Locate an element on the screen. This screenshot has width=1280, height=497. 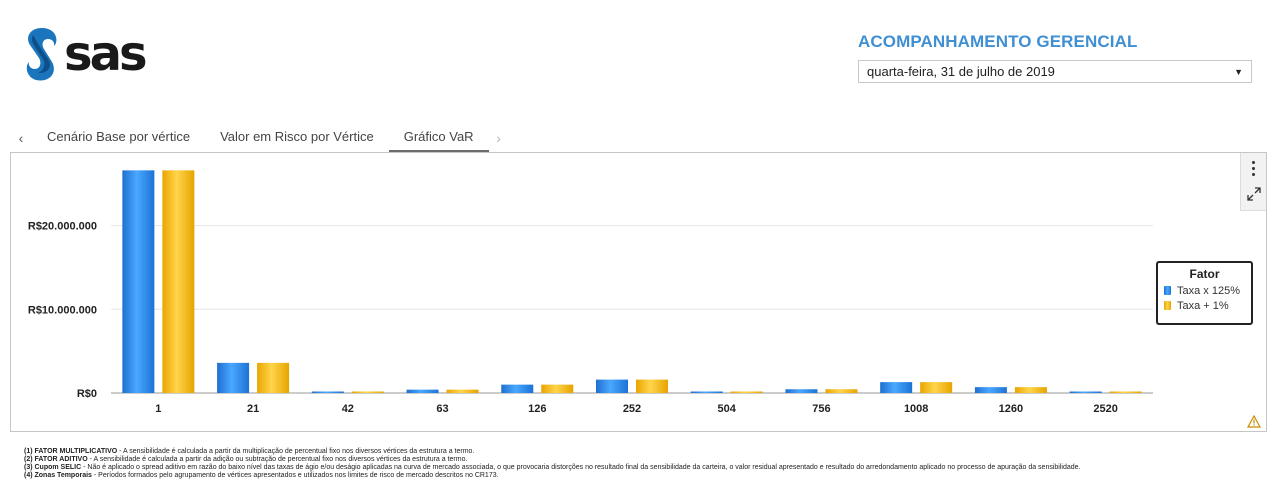
legend-swatch-blue is located at coordinates (1167, 290).